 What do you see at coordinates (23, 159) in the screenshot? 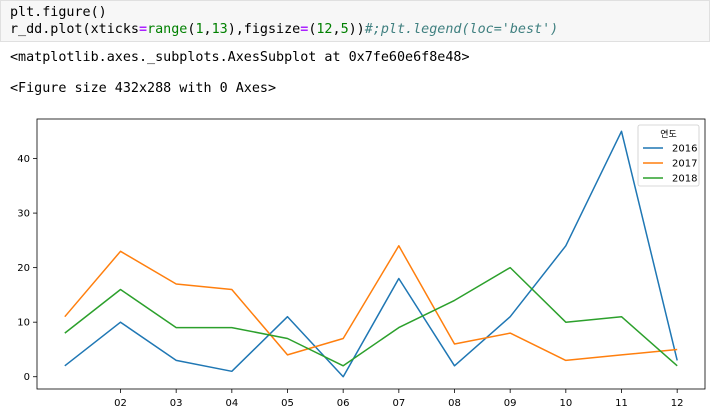
I see `y-tick-label: 40` at bounding box center [23, 159].